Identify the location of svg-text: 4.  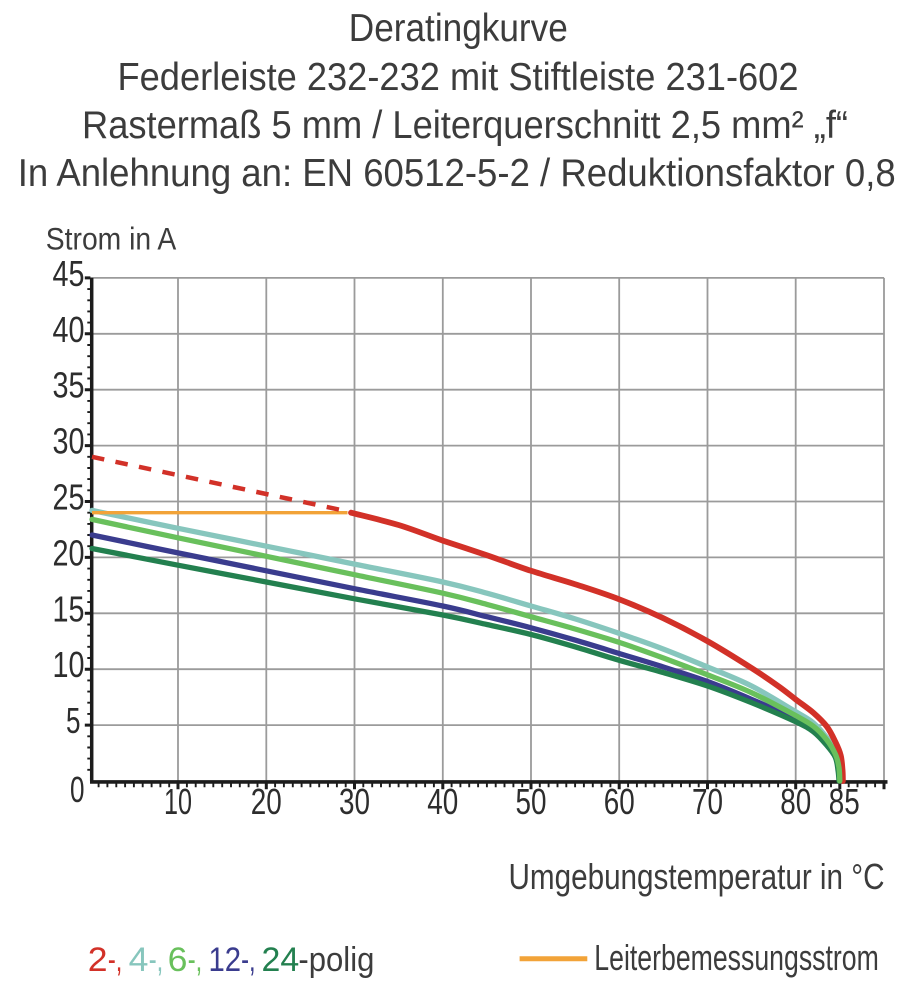
(139, 960).